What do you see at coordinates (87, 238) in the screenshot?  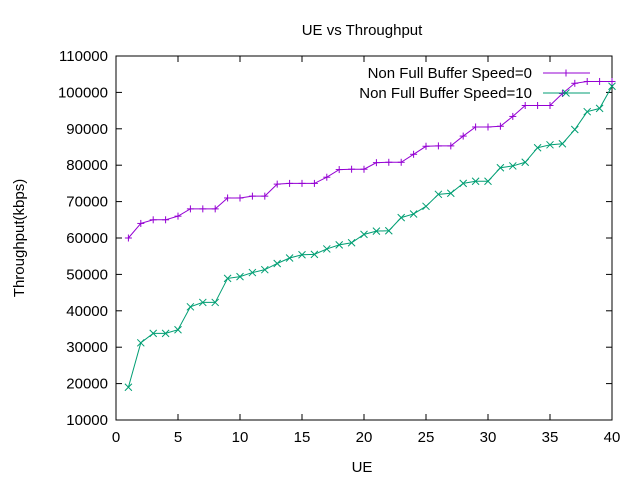 I see `y-tick-label: 60000` at bounding box center [87, 238].